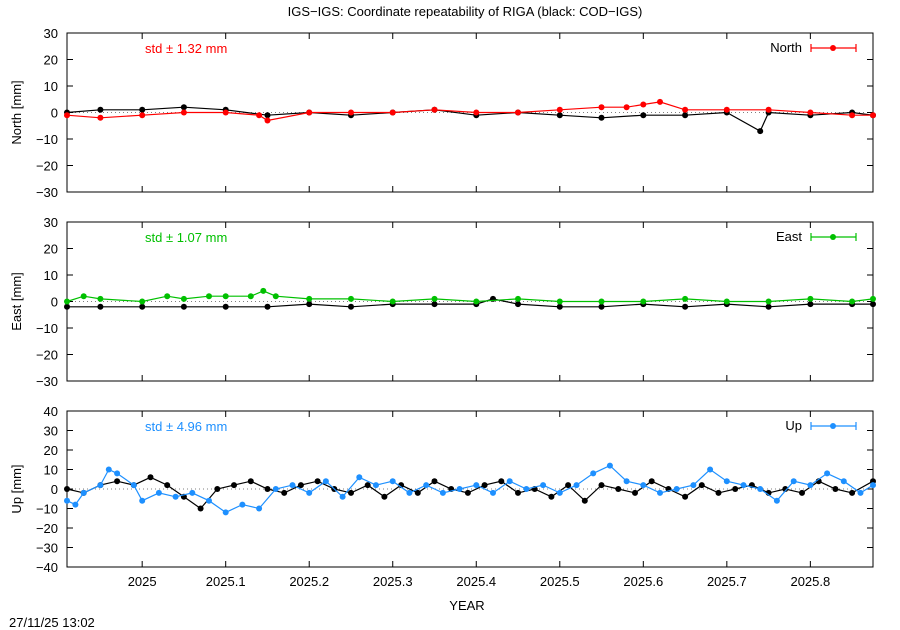 This screenshot has width=900, height=630. I want to click on series-main-line, so click(470, 489).